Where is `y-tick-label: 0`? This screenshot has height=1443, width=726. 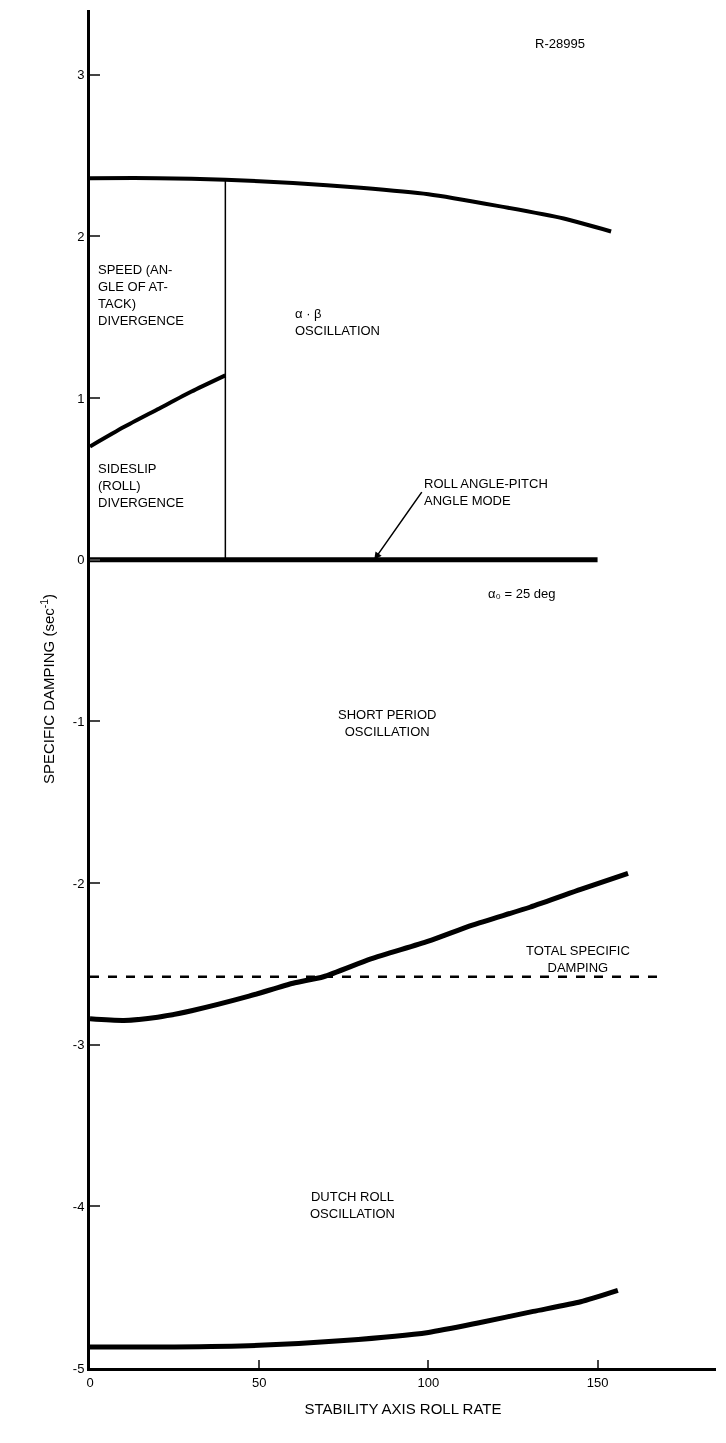 y-tick-label: 0 is located at coordinates (81, 560).